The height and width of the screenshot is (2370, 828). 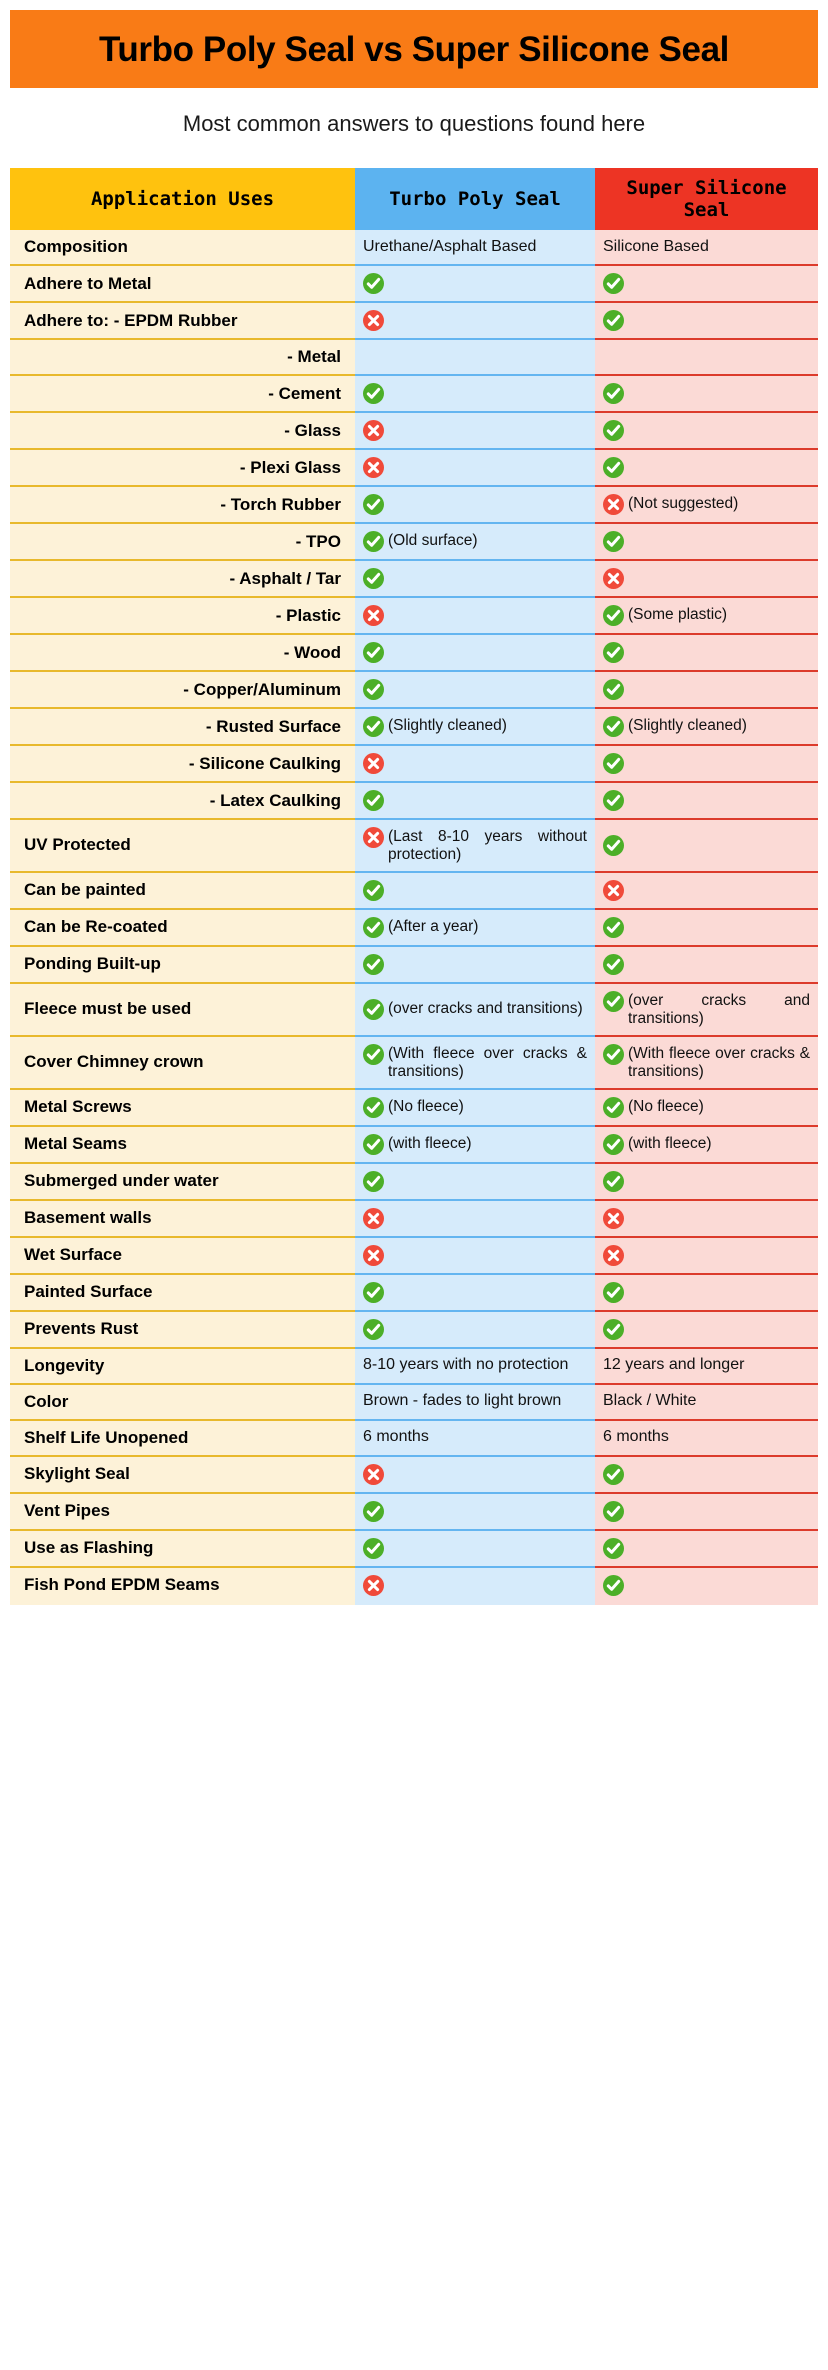 What do you see at coordinates (475, 1437) in the screenshot?
I see `cell-content: 6 months` at bounding box center [475, 1437].